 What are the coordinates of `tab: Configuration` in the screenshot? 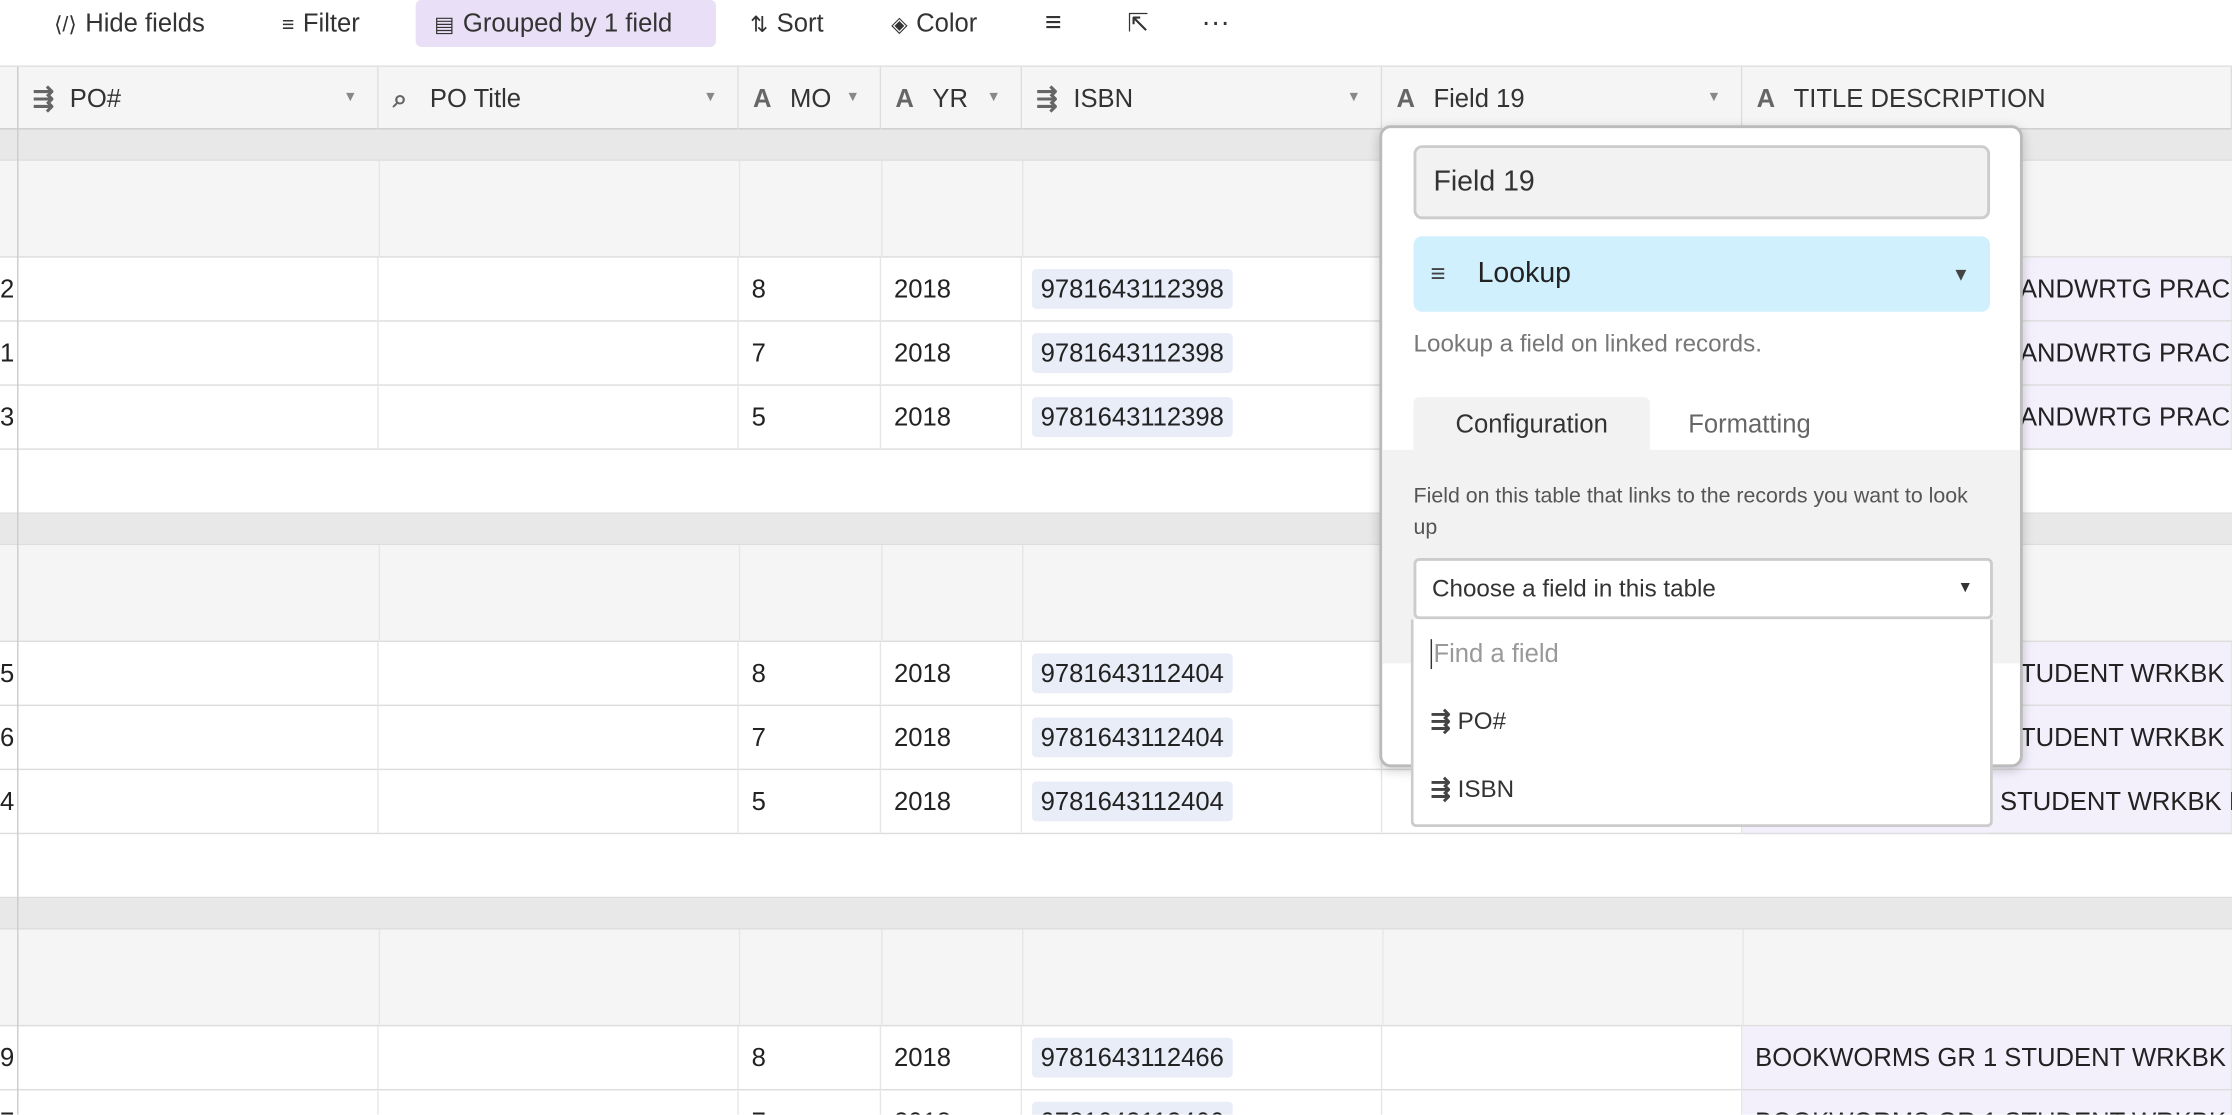 It's located at (1531, 424).